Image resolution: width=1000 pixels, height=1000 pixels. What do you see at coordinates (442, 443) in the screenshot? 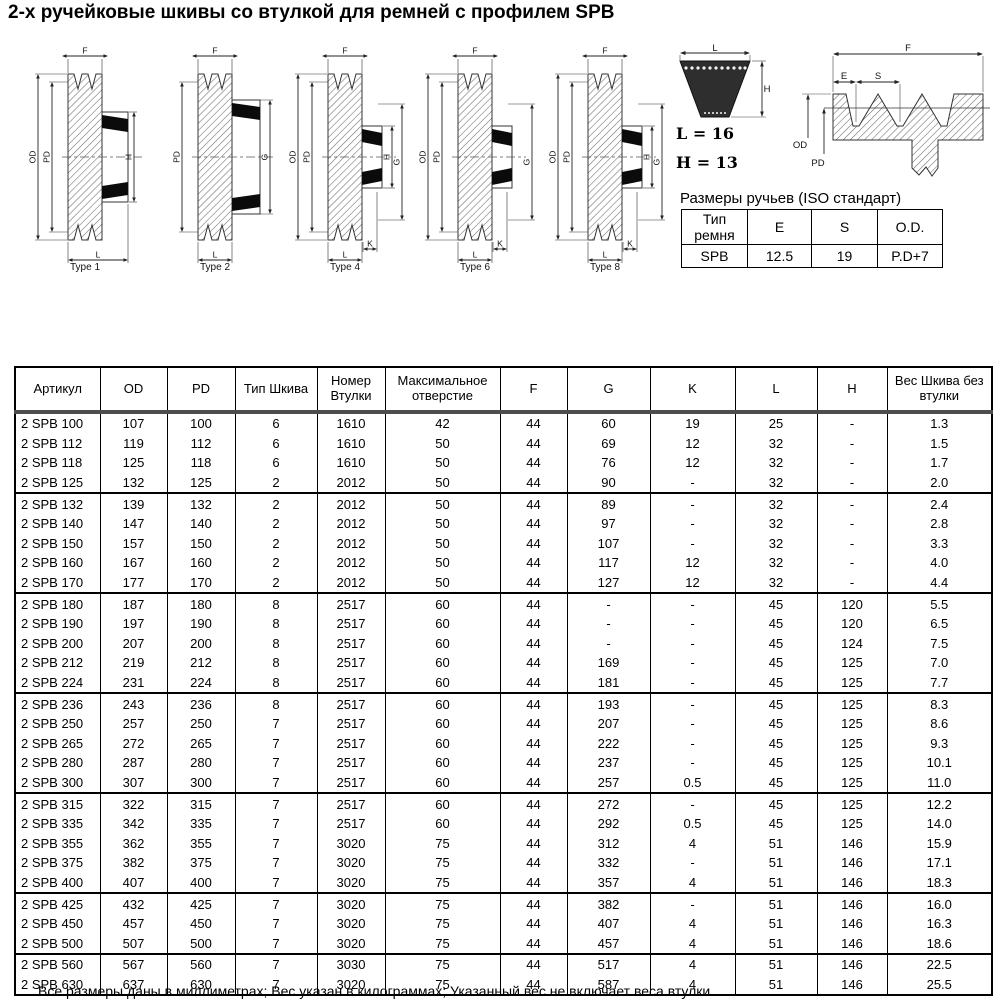
I see `table-cell: 50` at bounding box center [442, 443].